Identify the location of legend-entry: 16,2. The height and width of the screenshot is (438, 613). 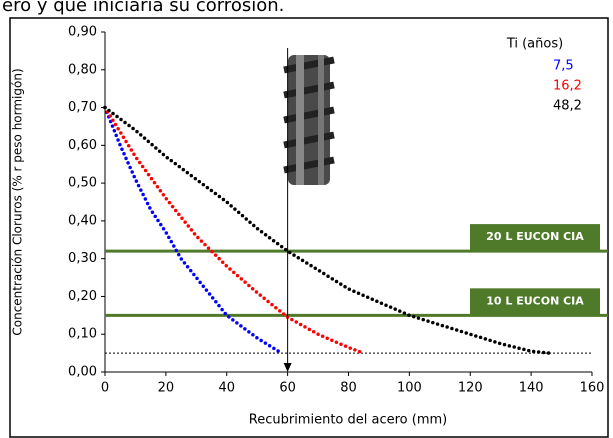
(567, 86).